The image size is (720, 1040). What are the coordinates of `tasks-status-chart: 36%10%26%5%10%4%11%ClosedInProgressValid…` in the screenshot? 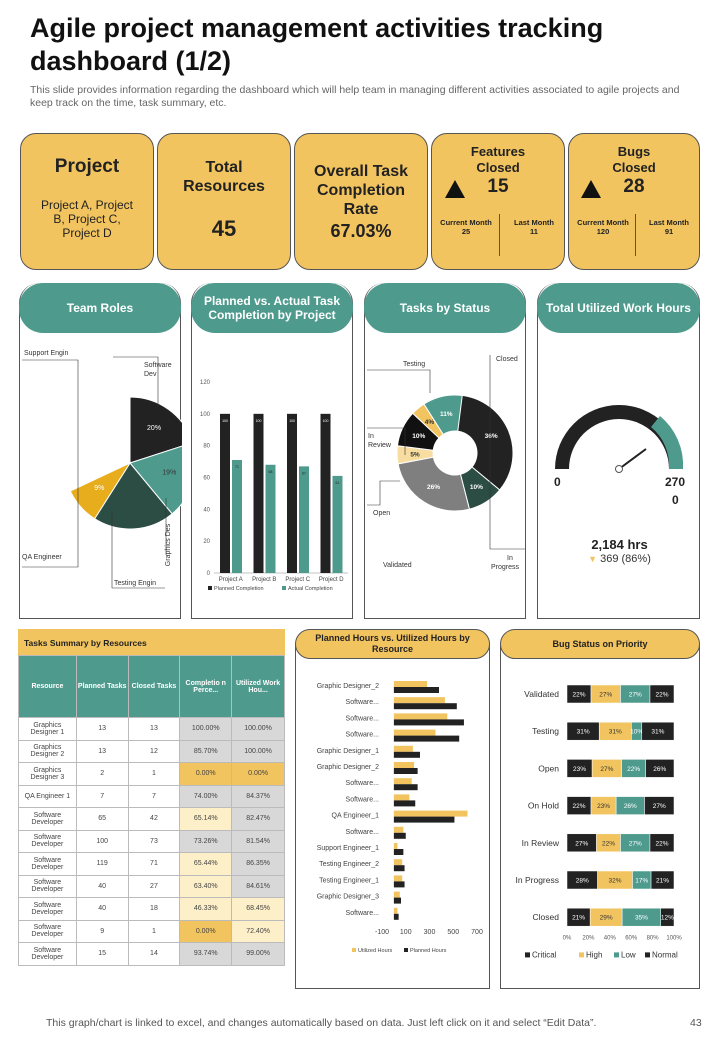 It's located at (446, 463).